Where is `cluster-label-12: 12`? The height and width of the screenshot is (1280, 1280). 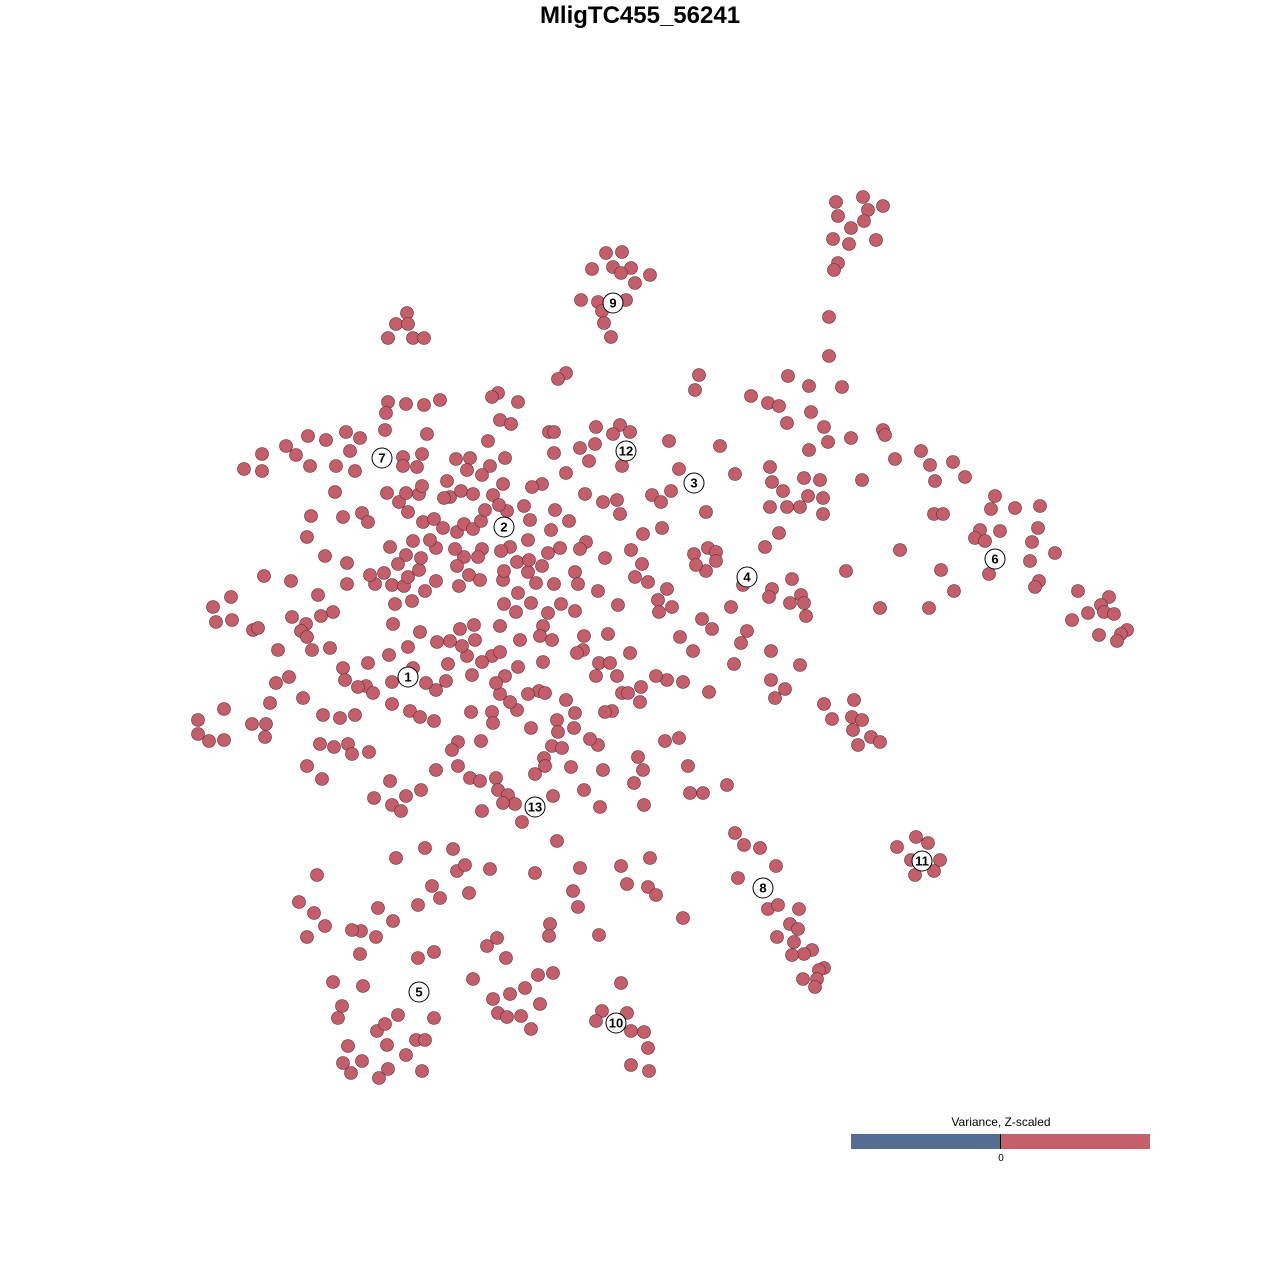
cluster-label-12: 12 is located at coordinates (626, 451).